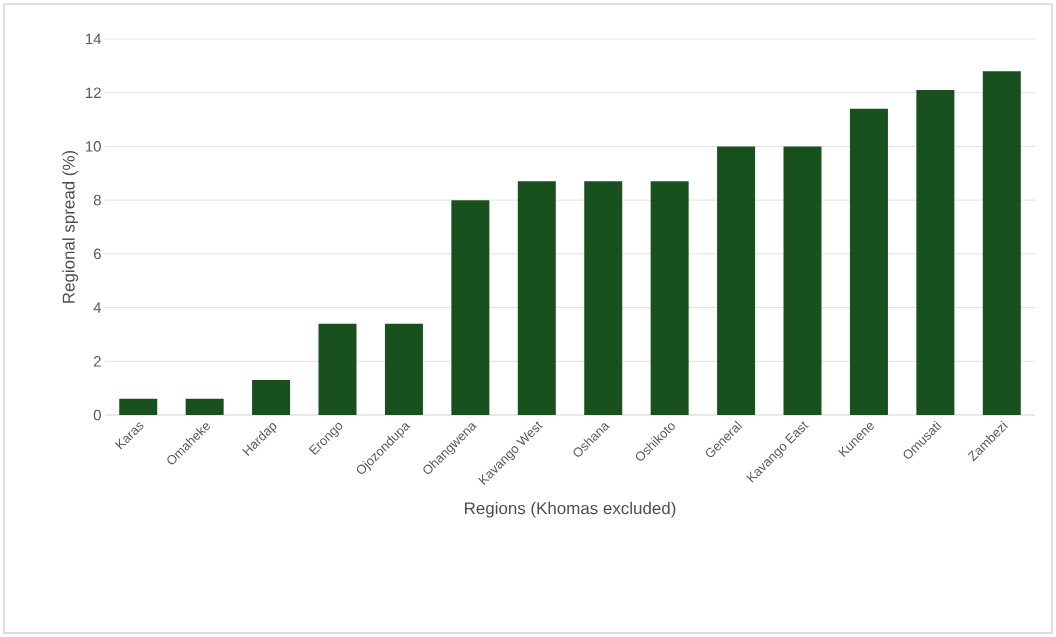  I want to click on y-tick-label: 4, so click(97, 307).